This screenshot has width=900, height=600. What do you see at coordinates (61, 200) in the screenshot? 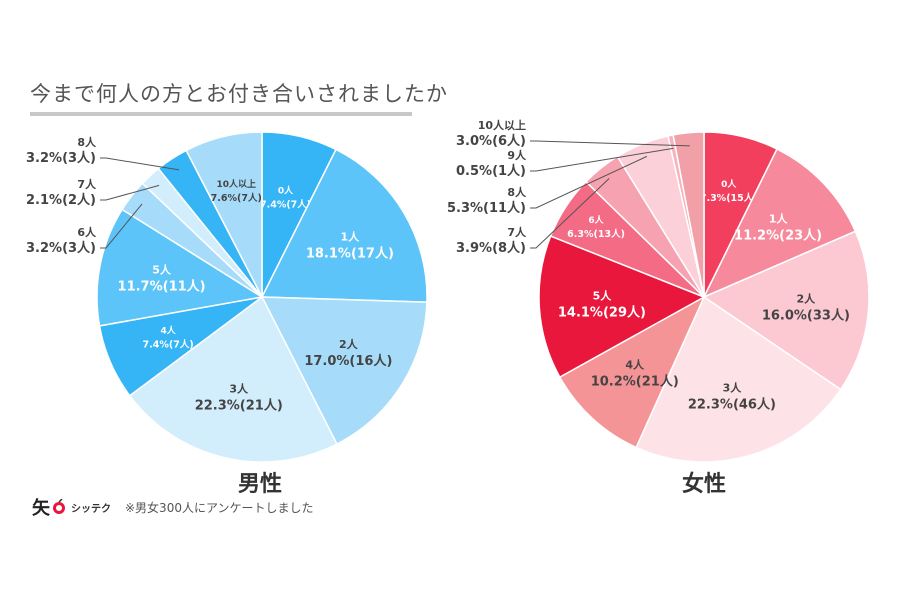
I see `slice-value-label: 2.1%(2人)` at bounding box center [61, 200].